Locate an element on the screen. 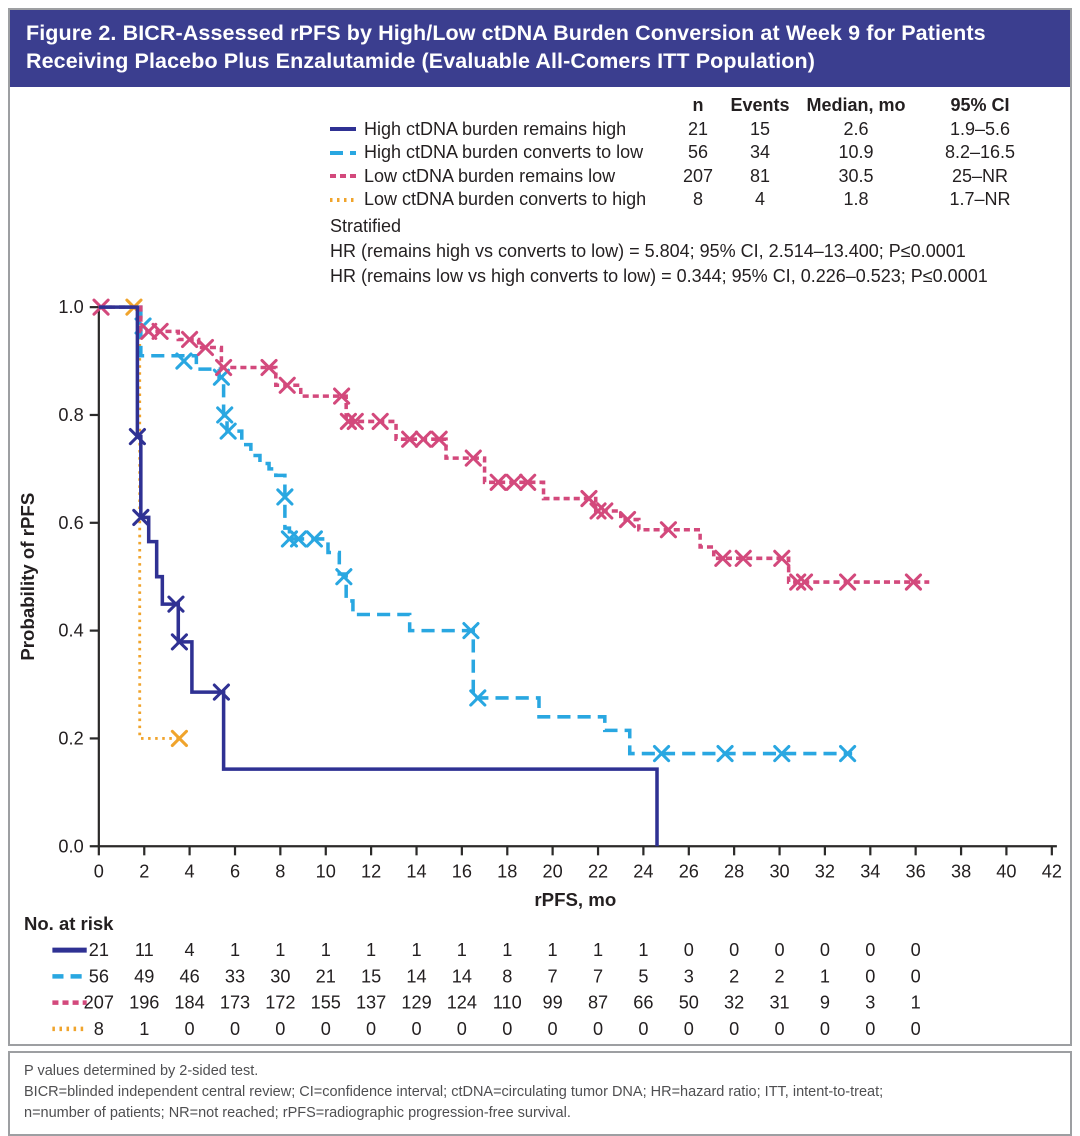  at-risk-count: 87 is located at coordinates (598, 1002).